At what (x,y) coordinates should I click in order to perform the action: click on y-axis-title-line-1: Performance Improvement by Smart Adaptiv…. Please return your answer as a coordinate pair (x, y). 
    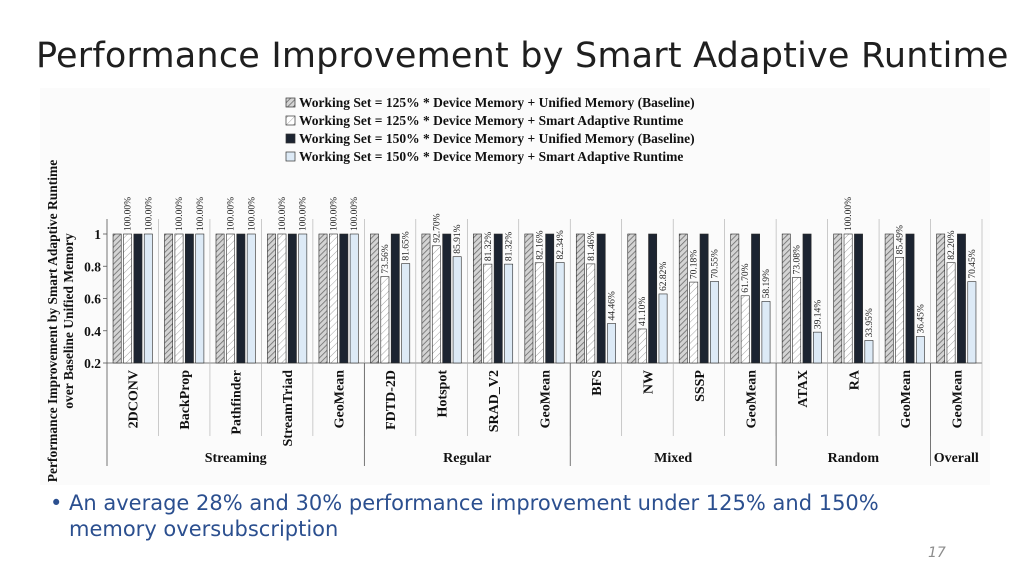
    Looking at the image, I should click on (52, 321).